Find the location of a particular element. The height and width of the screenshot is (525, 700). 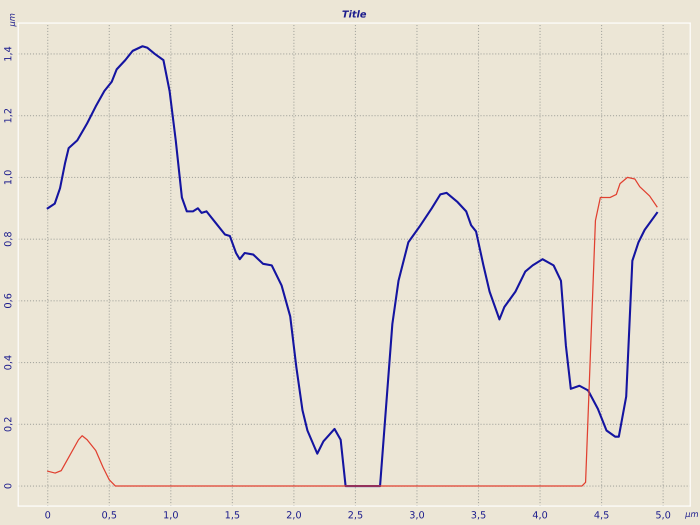

y-tick-label: 0 is located at coordinates (8, 486).